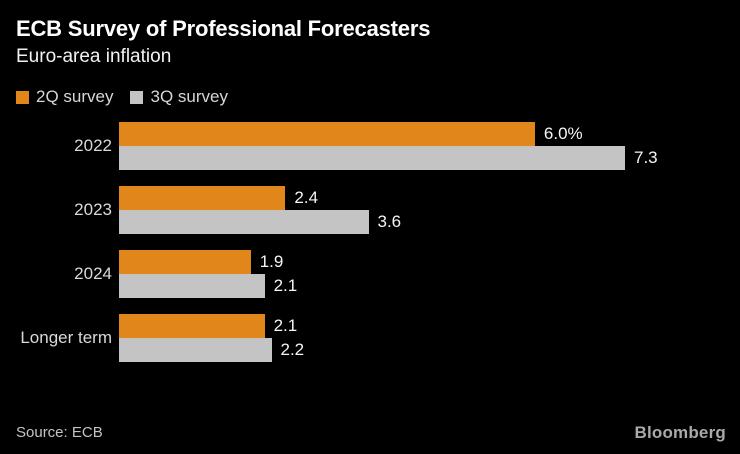 The image size is (740, 454). Describe the element at coordinates (137, 97) in the screenshot. I see `legend-swatch-gray-icon` at that location.